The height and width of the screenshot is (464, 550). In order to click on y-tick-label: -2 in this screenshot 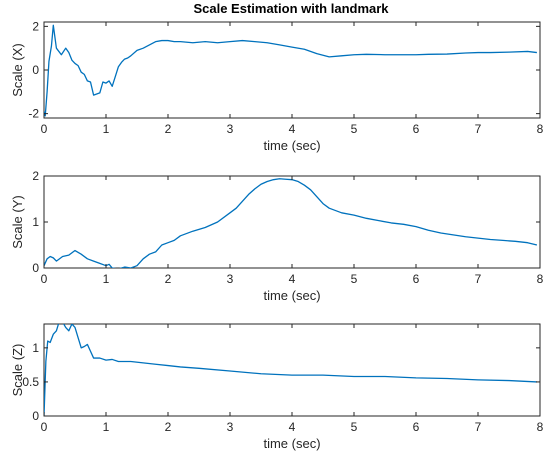, I will do `click(33, 114)`.